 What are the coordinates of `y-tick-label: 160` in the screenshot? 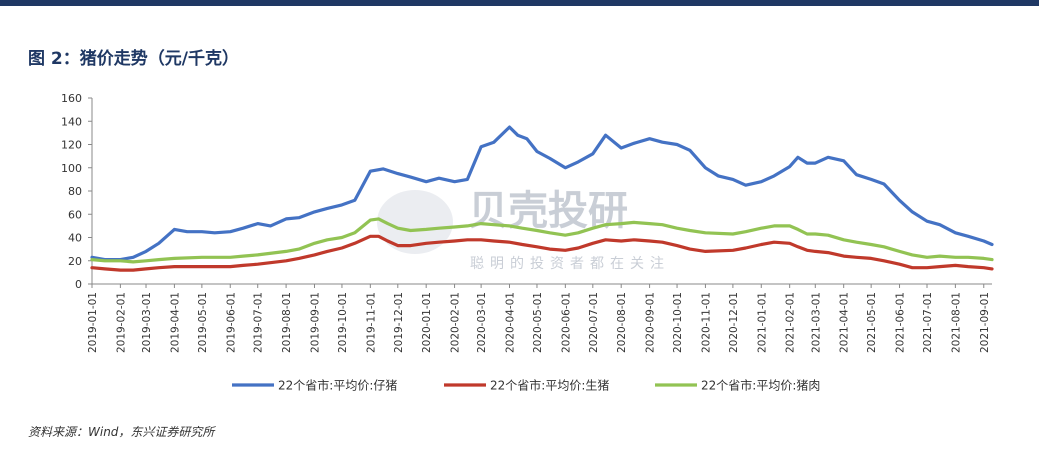 It's located at (71, 98).